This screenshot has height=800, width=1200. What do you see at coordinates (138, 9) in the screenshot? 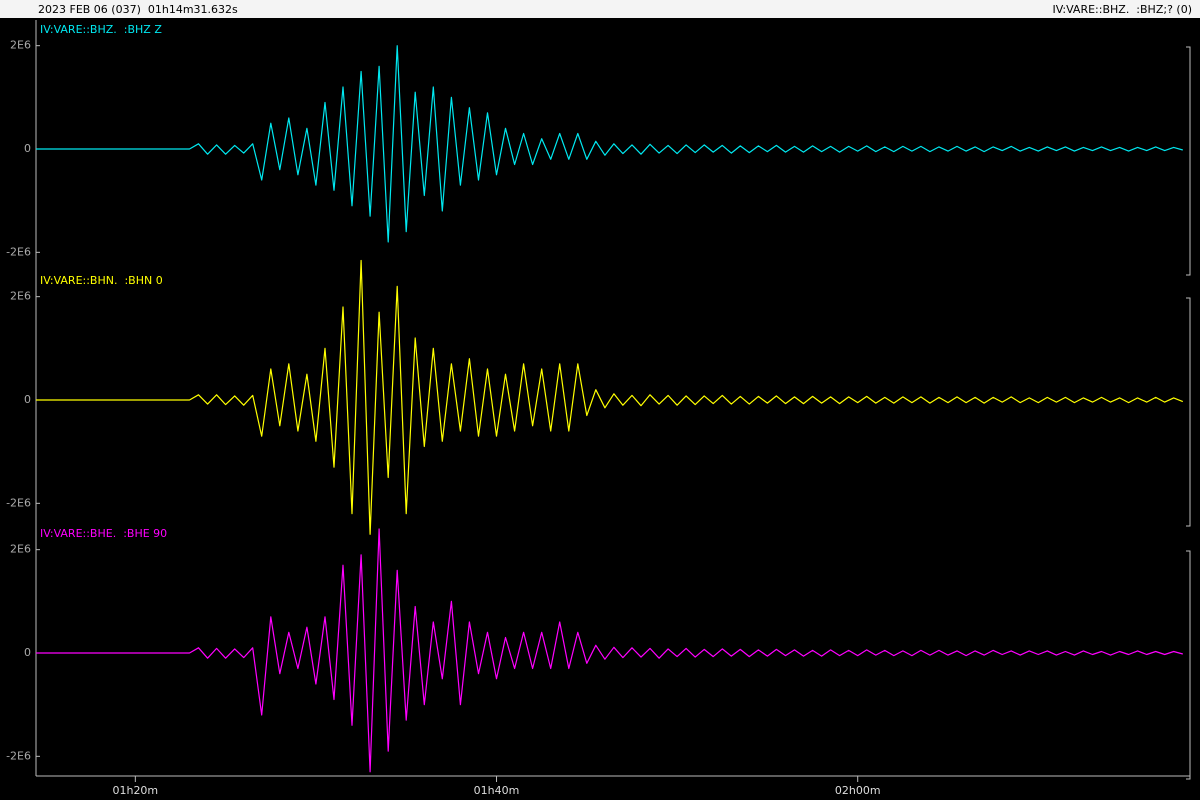
I see `header-time: 2023 FEB 06 (037) 01h14m31.632s` at bounding box center [138, 9].